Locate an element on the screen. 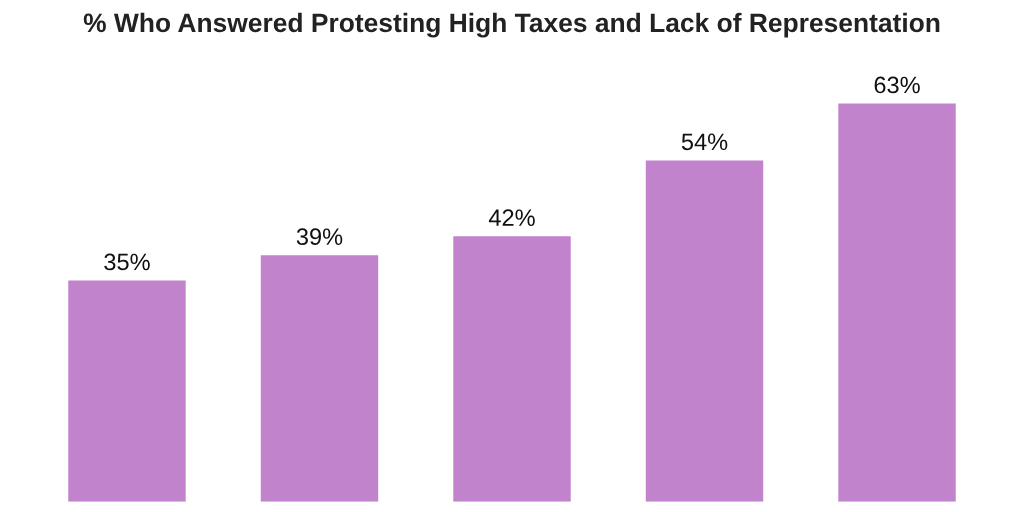 The image size is (1024, 512). data-label: 35% is located at coordinates (127, 262).